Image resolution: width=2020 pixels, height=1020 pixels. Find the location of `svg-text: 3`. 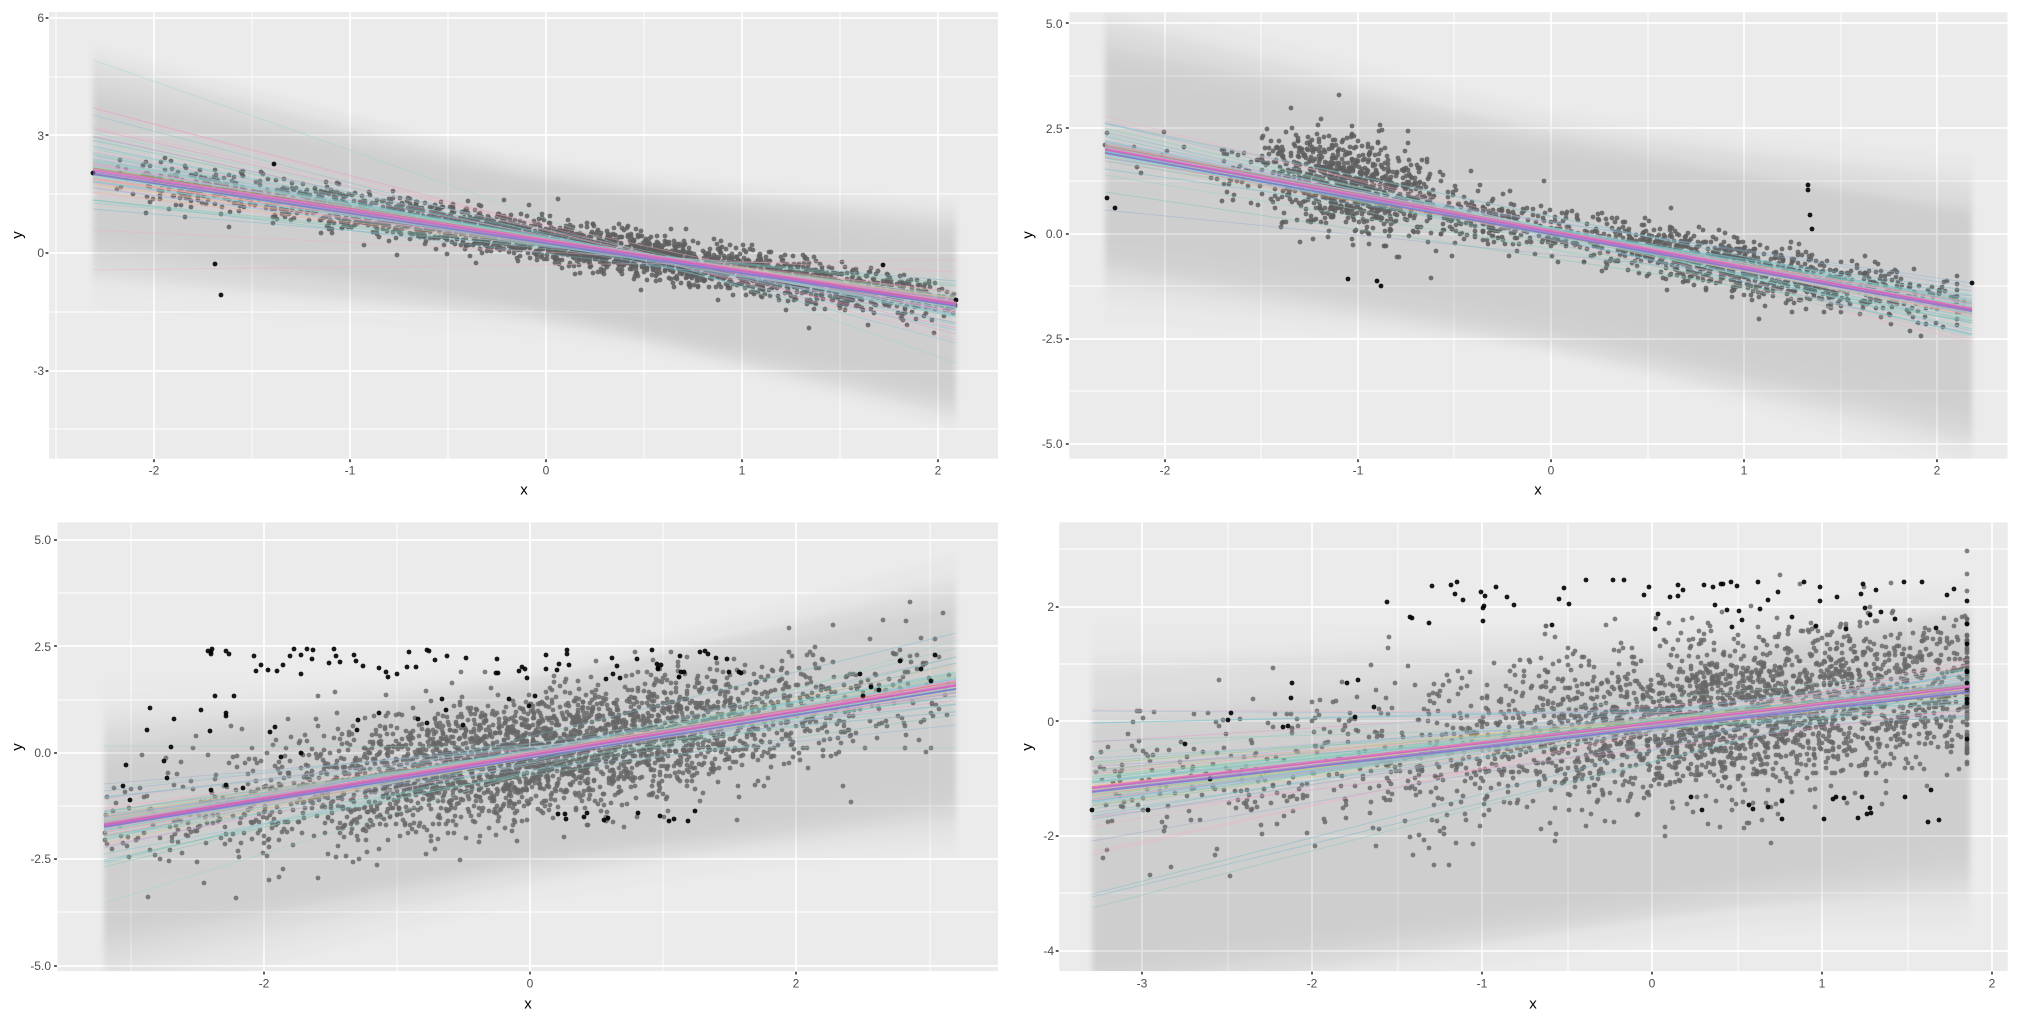

svg-text: 3 is located at coordinates (40, 136).